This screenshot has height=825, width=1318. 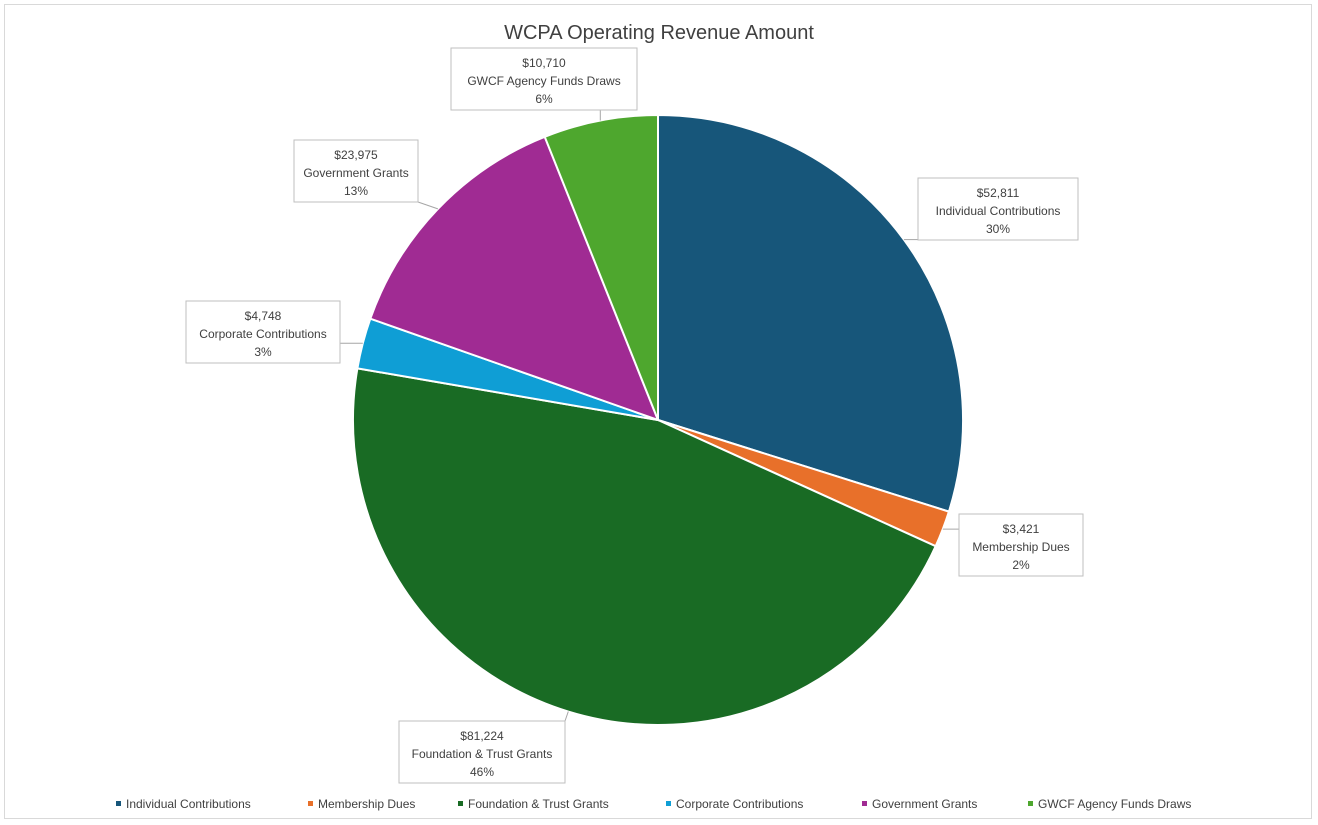 What do you see at coordinates (482, 772) in the screenshot?
I see `data-label-percent-foundation-and-trust-grants: 46%` at bounding box center [482, 772].